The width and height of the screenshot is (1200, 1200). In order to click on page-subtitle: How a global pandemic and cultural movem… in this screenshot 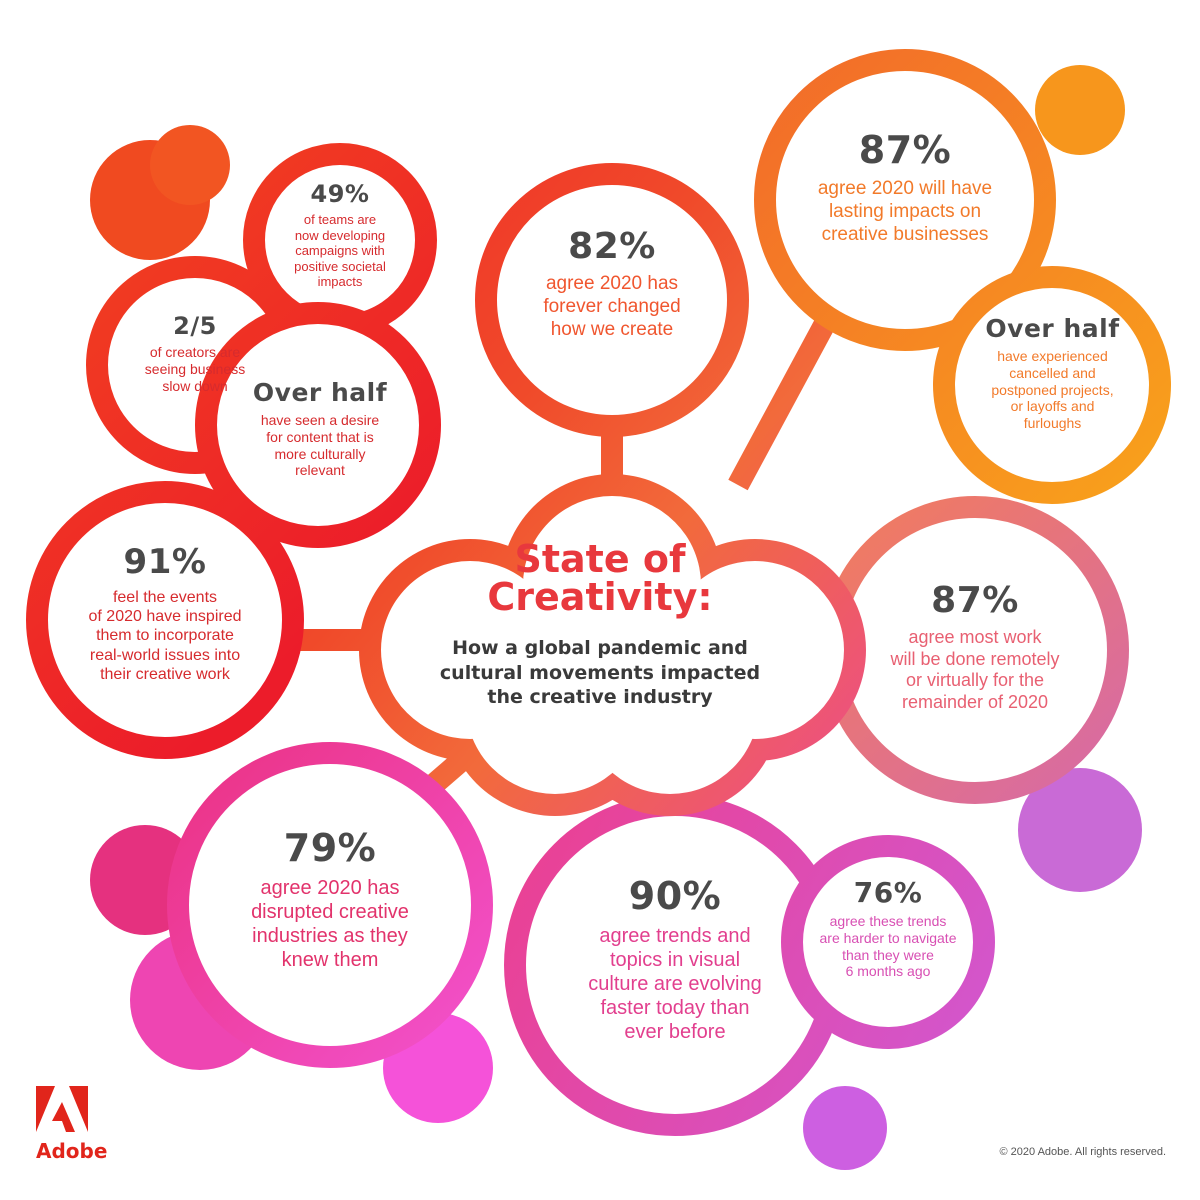, I will do `click(600, 673)`.